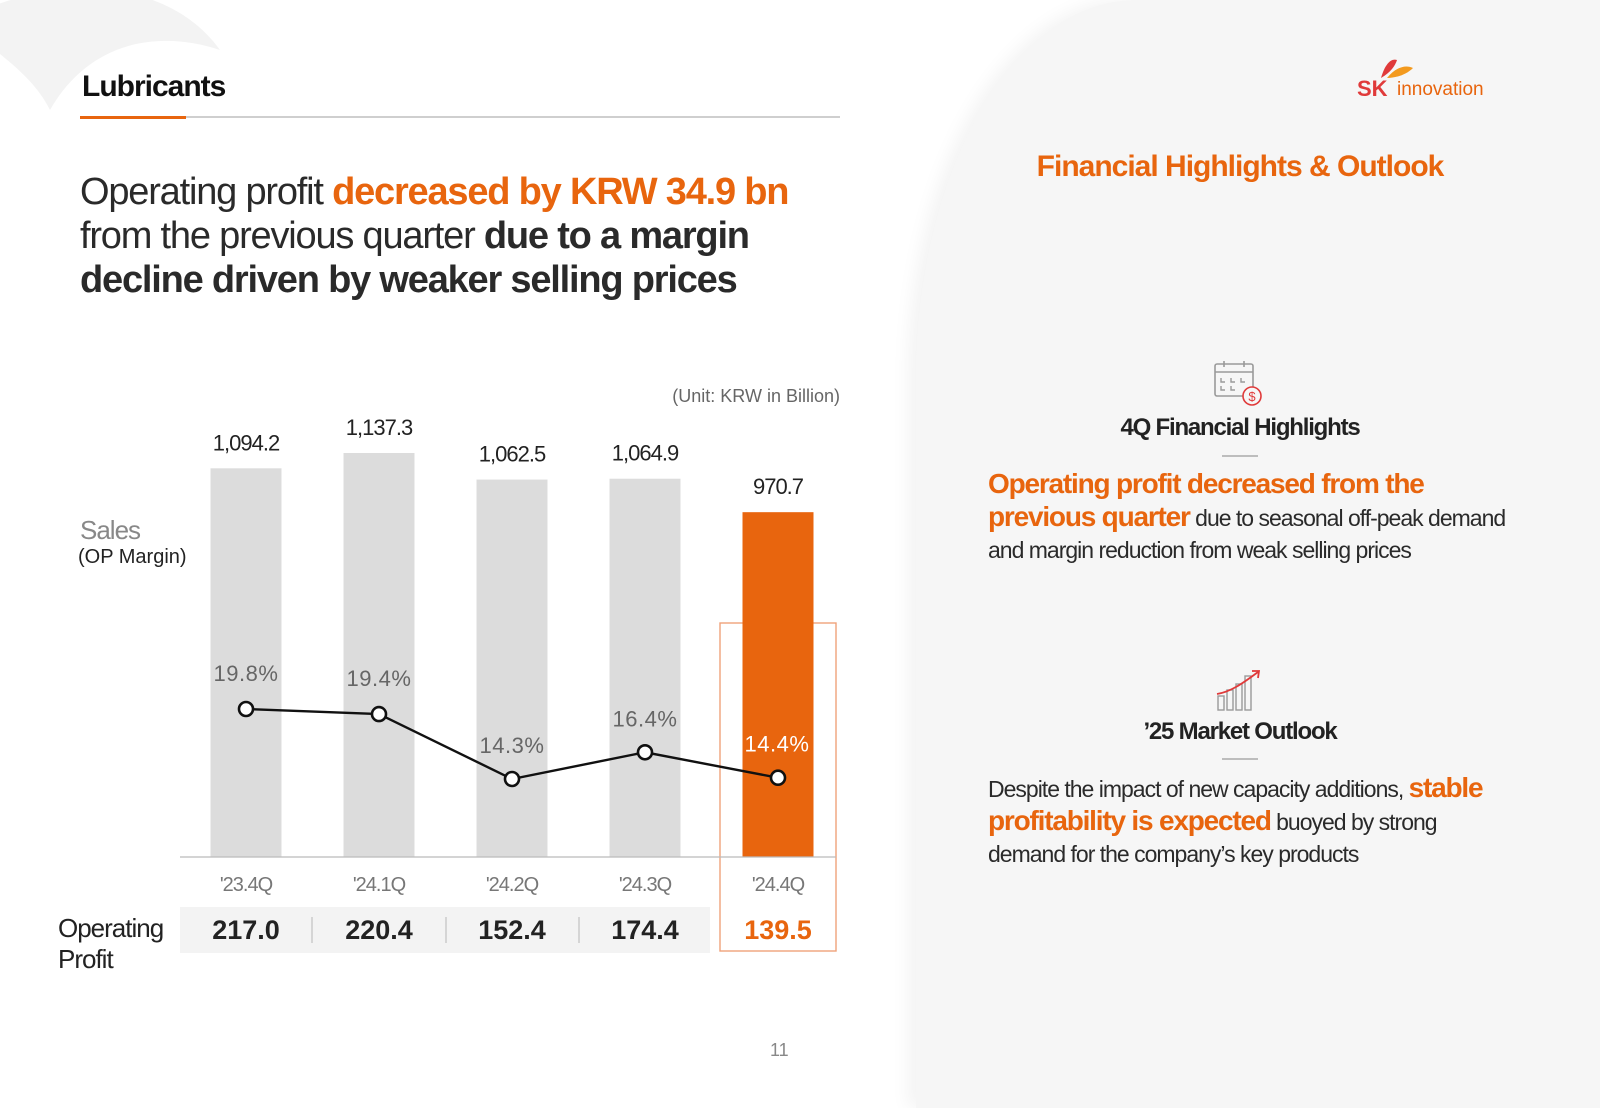 The image size is (1600, 1108). I want to click on outlook-heading: ’25 Market Outlook, so click(1240, 731).